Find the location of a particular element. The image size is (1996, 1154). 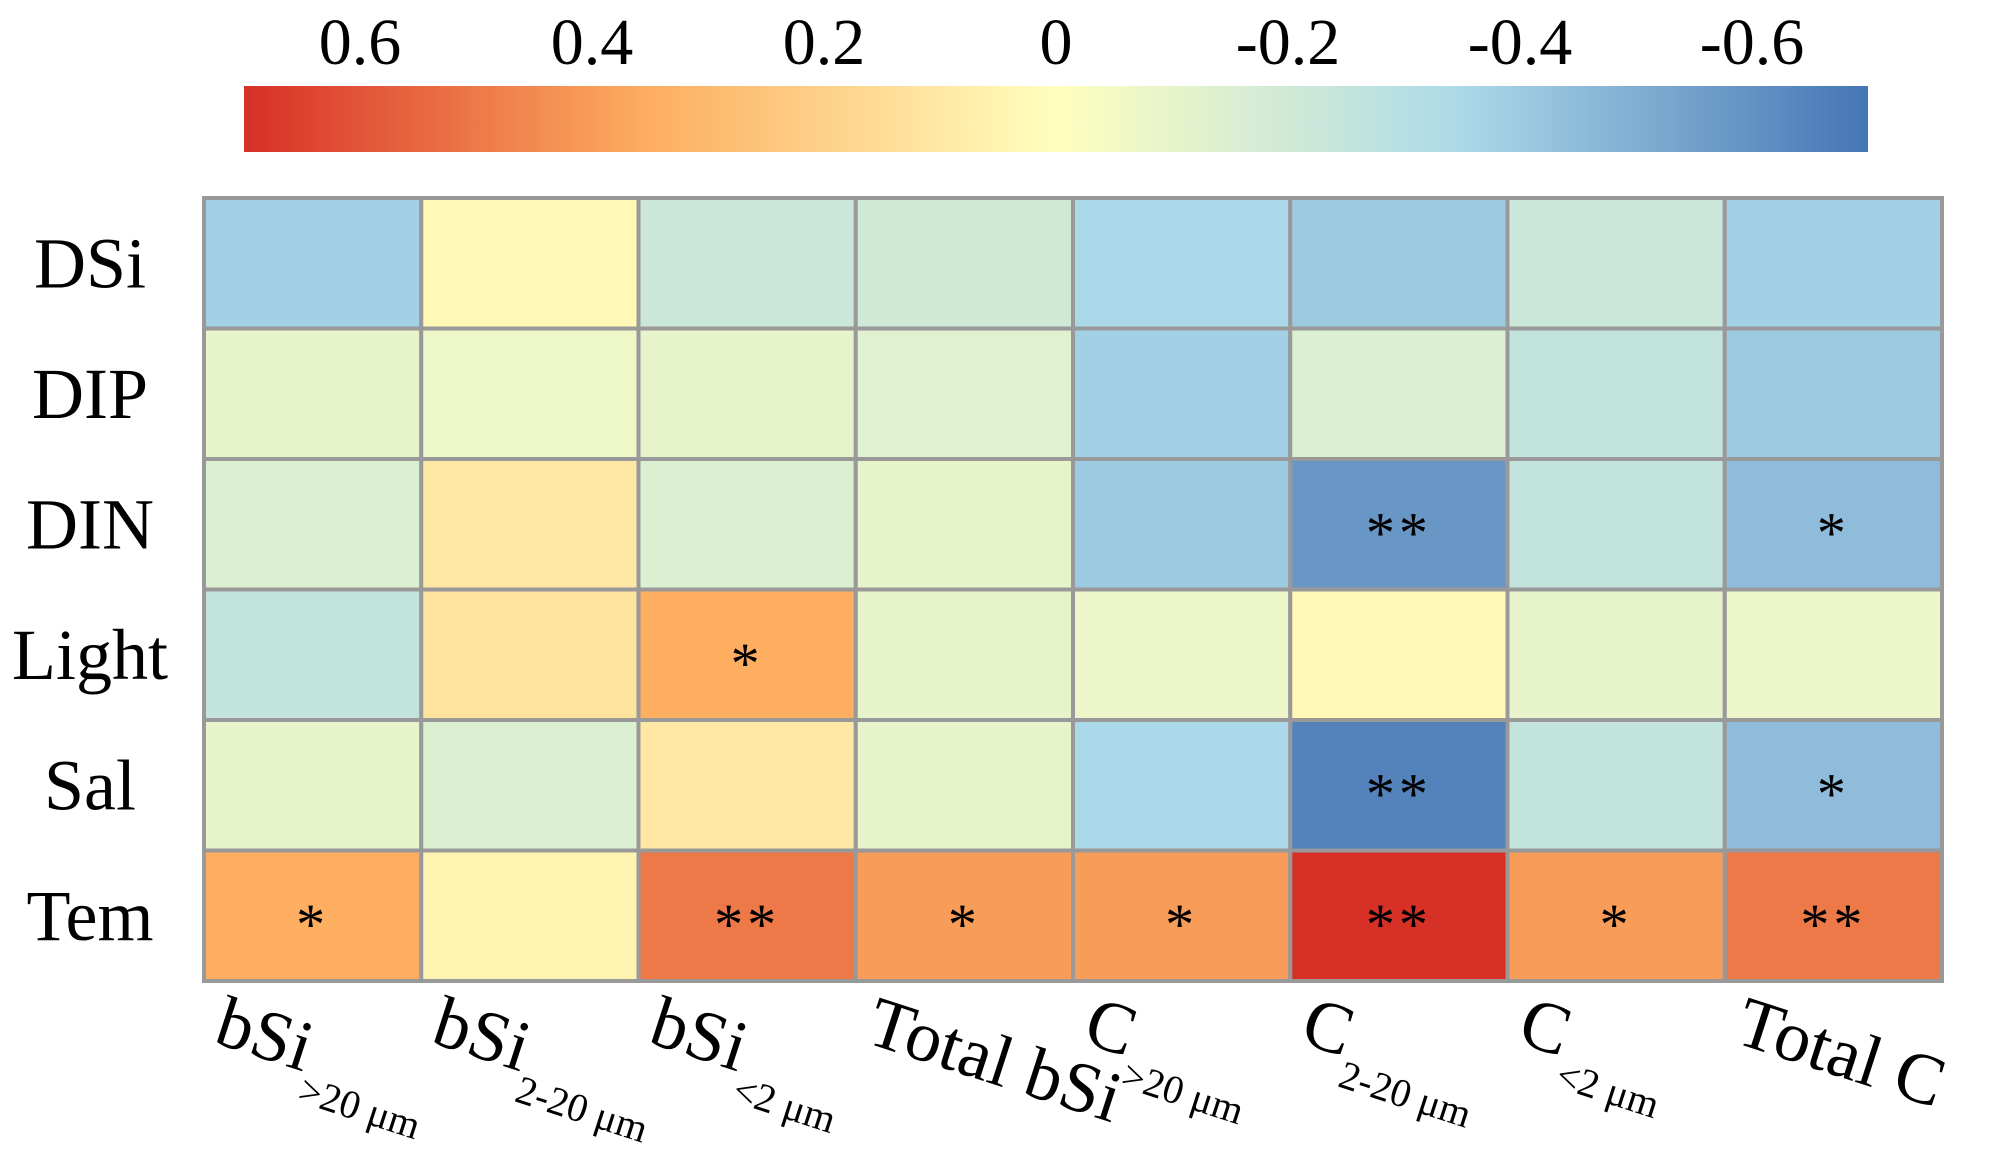

colorbar-tick-label: 0.6 is located at coordinates (360, 42).